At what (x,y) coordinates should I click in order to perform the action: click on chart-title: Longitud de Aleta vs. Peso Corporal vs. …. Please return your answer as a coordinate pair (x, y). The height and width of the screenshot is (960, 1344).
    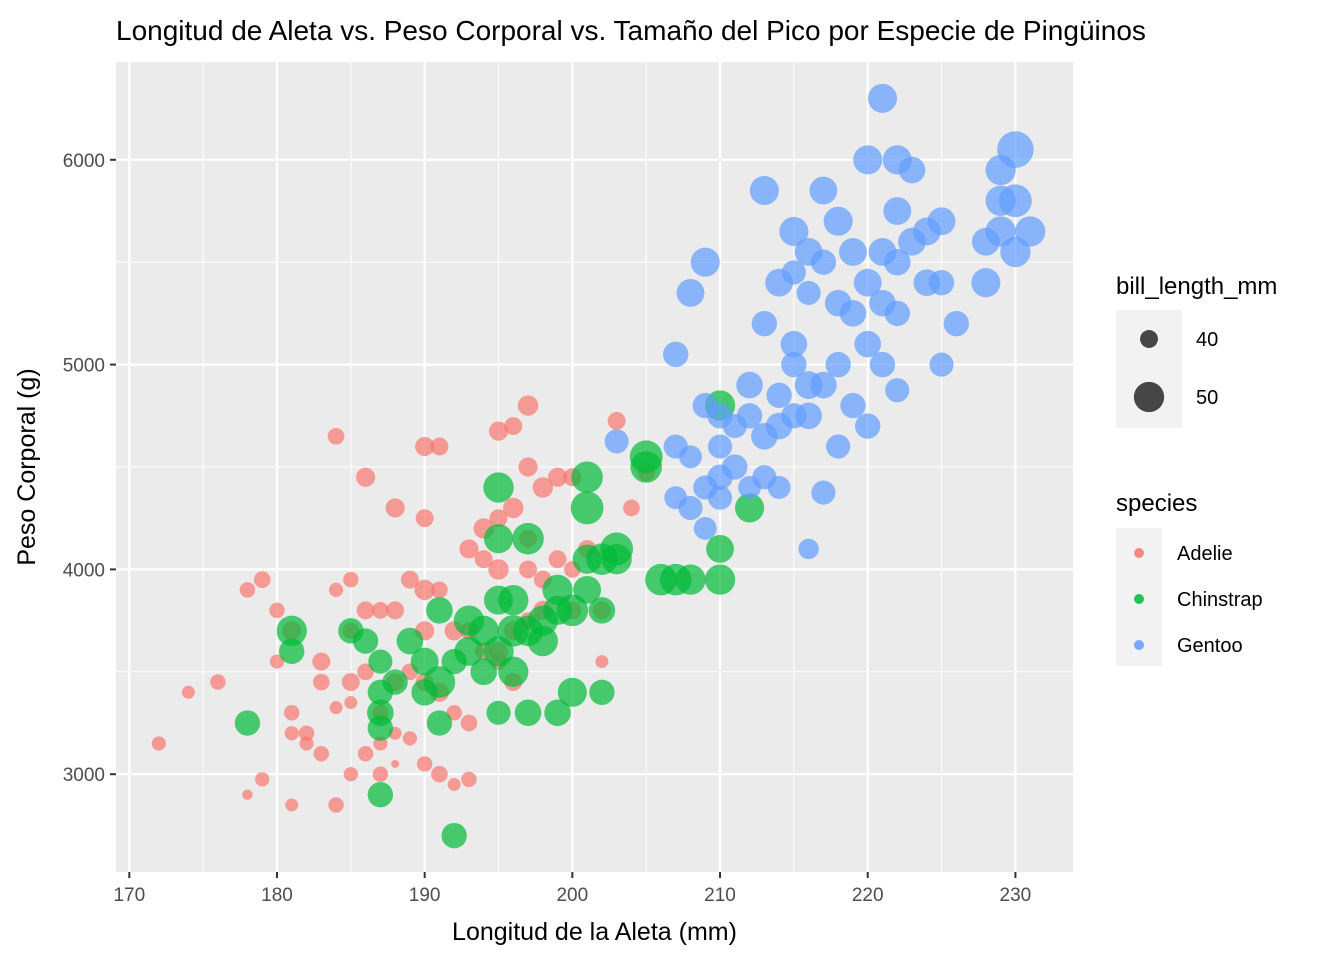
    Looking at the image, I should click on (631, 30).